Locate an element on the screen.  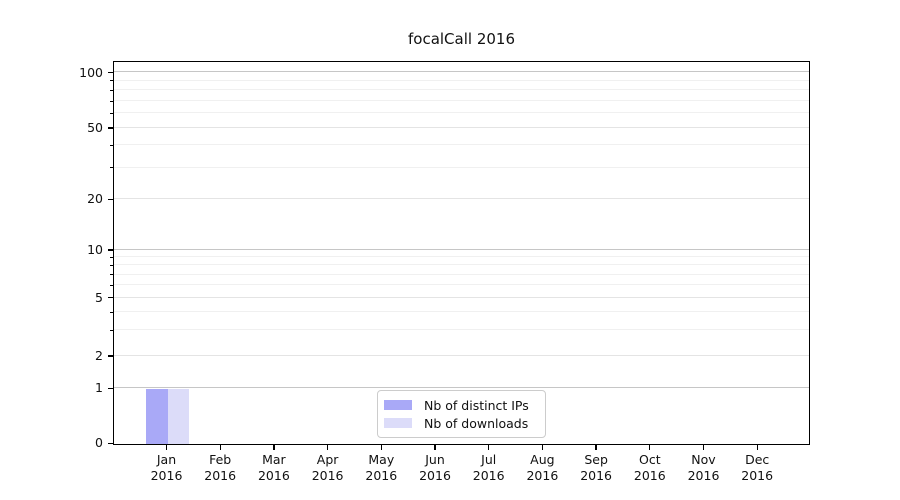
x-tick-label-jun: Jun 2016 is located at coordinates (435, 467).